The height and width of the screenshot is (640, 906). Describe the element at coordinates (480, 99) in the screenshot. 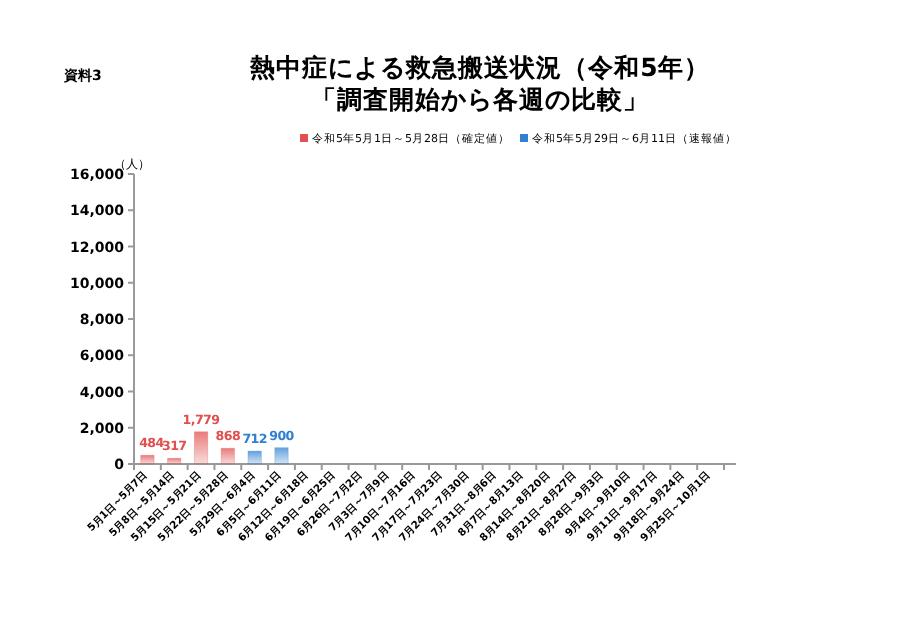

I see `chart-subtitle: 「調査開始から各週の比較」` at that location.